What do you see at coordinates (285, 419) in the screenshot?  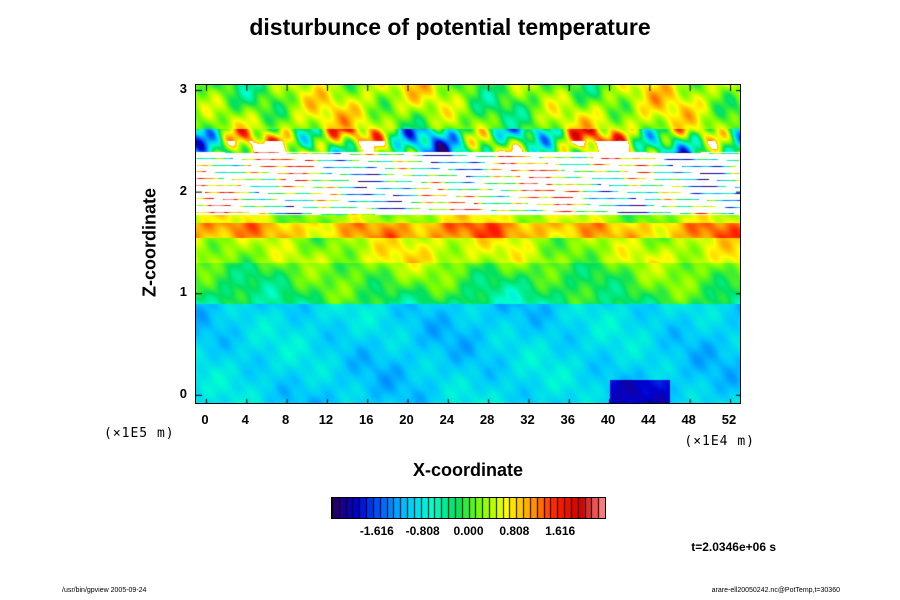 I see `x-tick-label: 8` at bounding box center [285, 419].